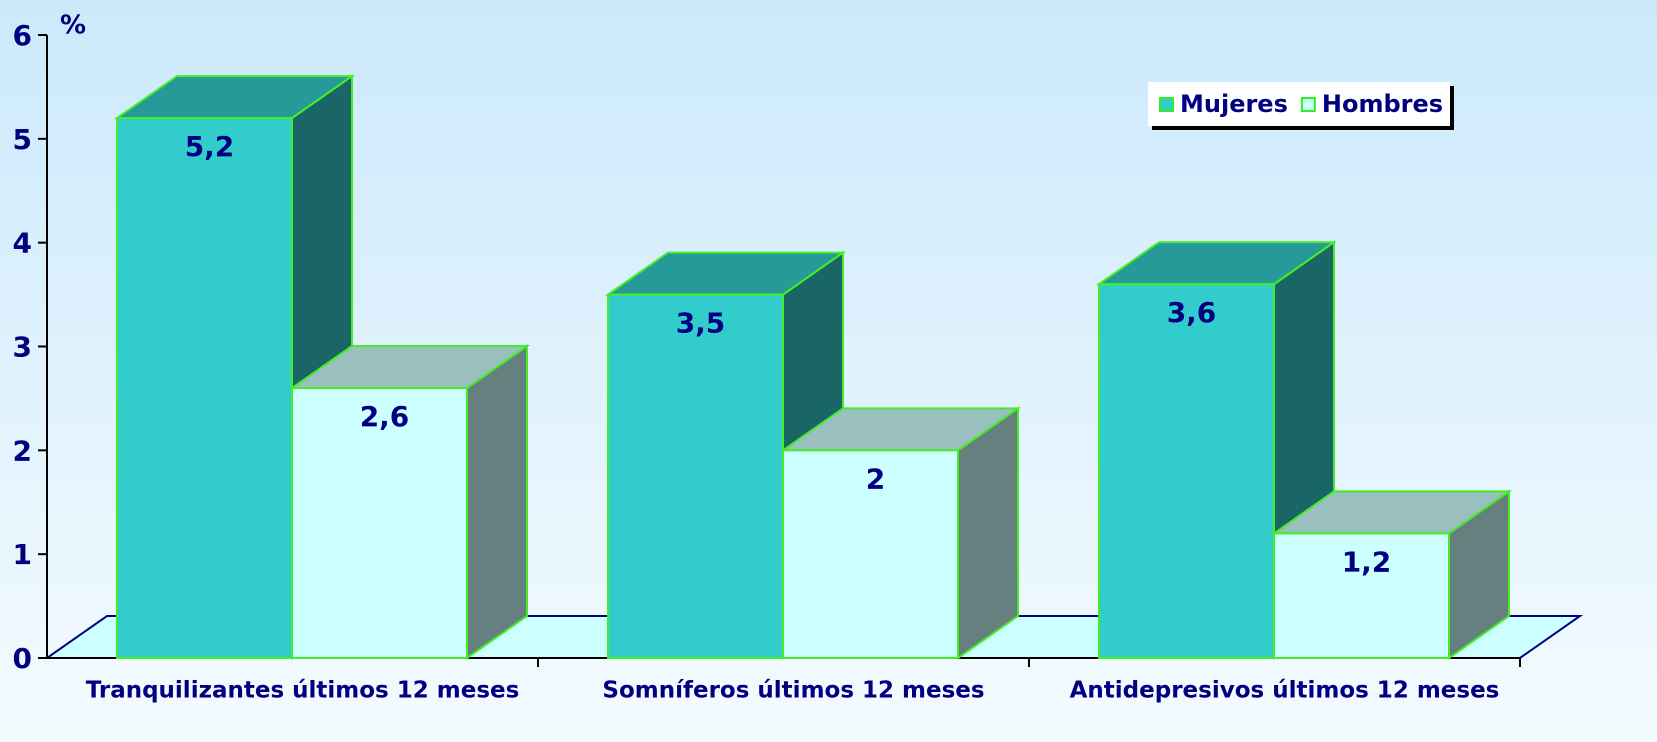 The height and width of the screenshot is (742, 1657). I want to click on value-label: 1,2, so click(1367, 561).